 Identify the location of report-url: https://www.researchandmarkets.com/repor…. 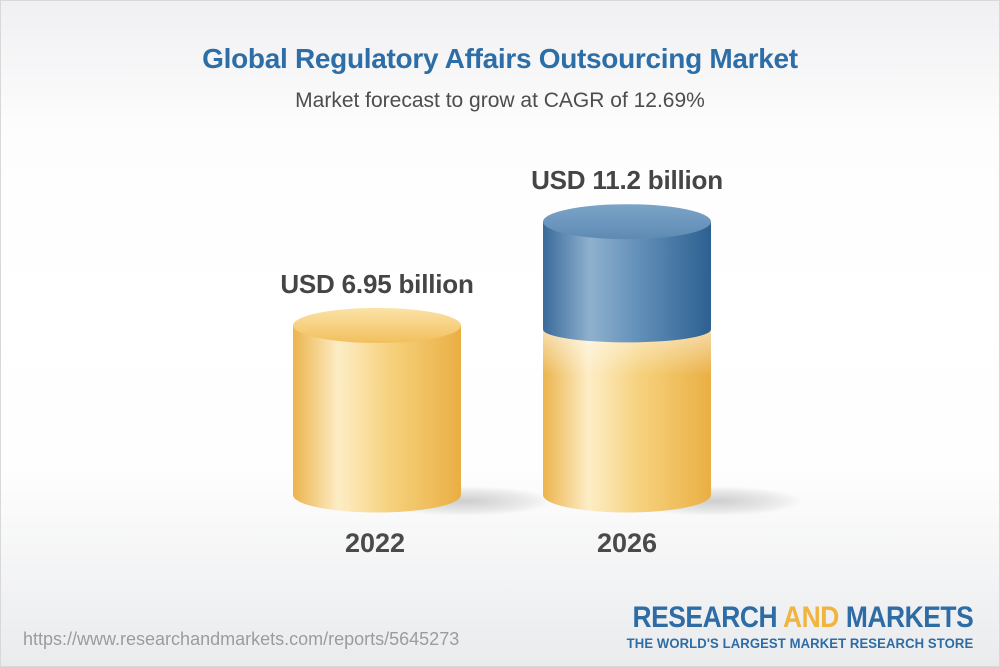
(241, 639).